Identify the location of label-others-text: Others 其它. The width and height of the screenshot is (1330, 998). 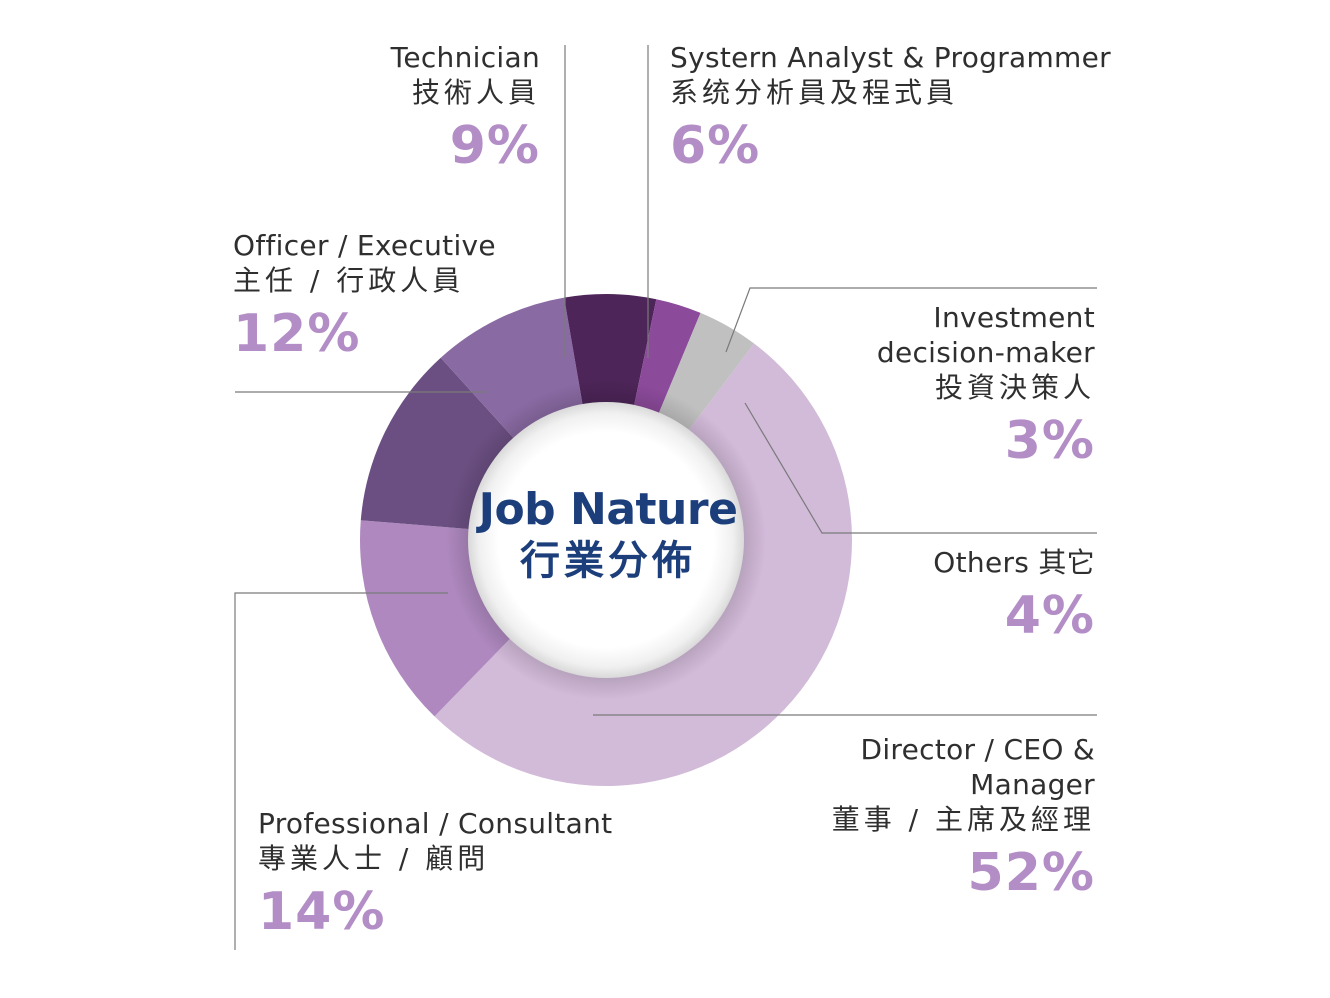
(1014, 562).